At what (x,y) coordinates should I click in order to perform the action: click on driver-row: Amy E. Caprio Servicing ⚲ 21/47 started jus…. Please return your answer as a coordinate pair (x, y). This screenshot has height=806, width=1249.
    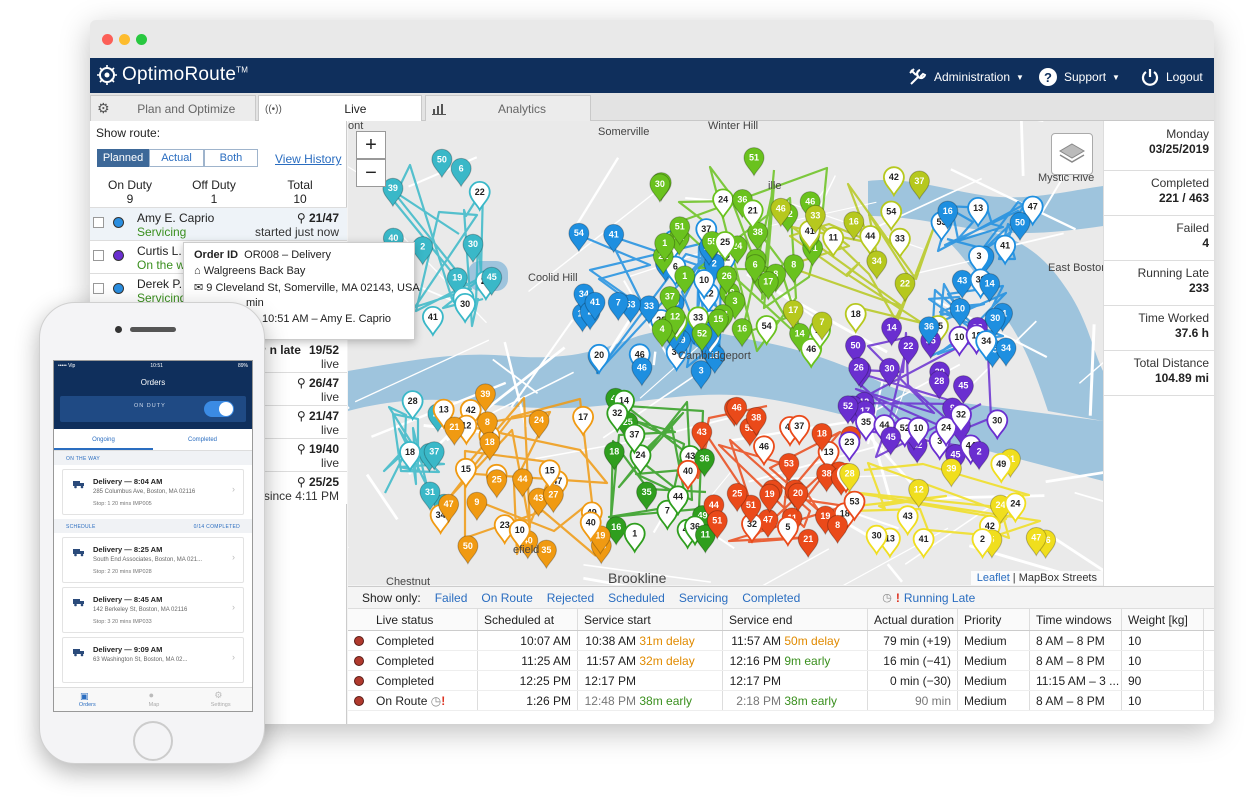
    Looking at the image, I should click on (218, 223).